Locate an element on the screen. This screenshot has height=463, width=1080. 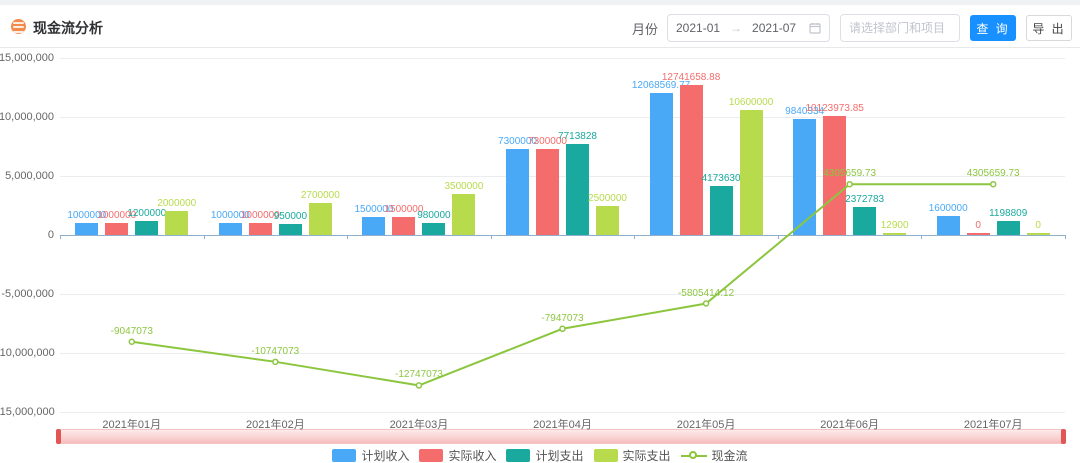
line-value-label: -12747073 is located at coordinates (419, 375).